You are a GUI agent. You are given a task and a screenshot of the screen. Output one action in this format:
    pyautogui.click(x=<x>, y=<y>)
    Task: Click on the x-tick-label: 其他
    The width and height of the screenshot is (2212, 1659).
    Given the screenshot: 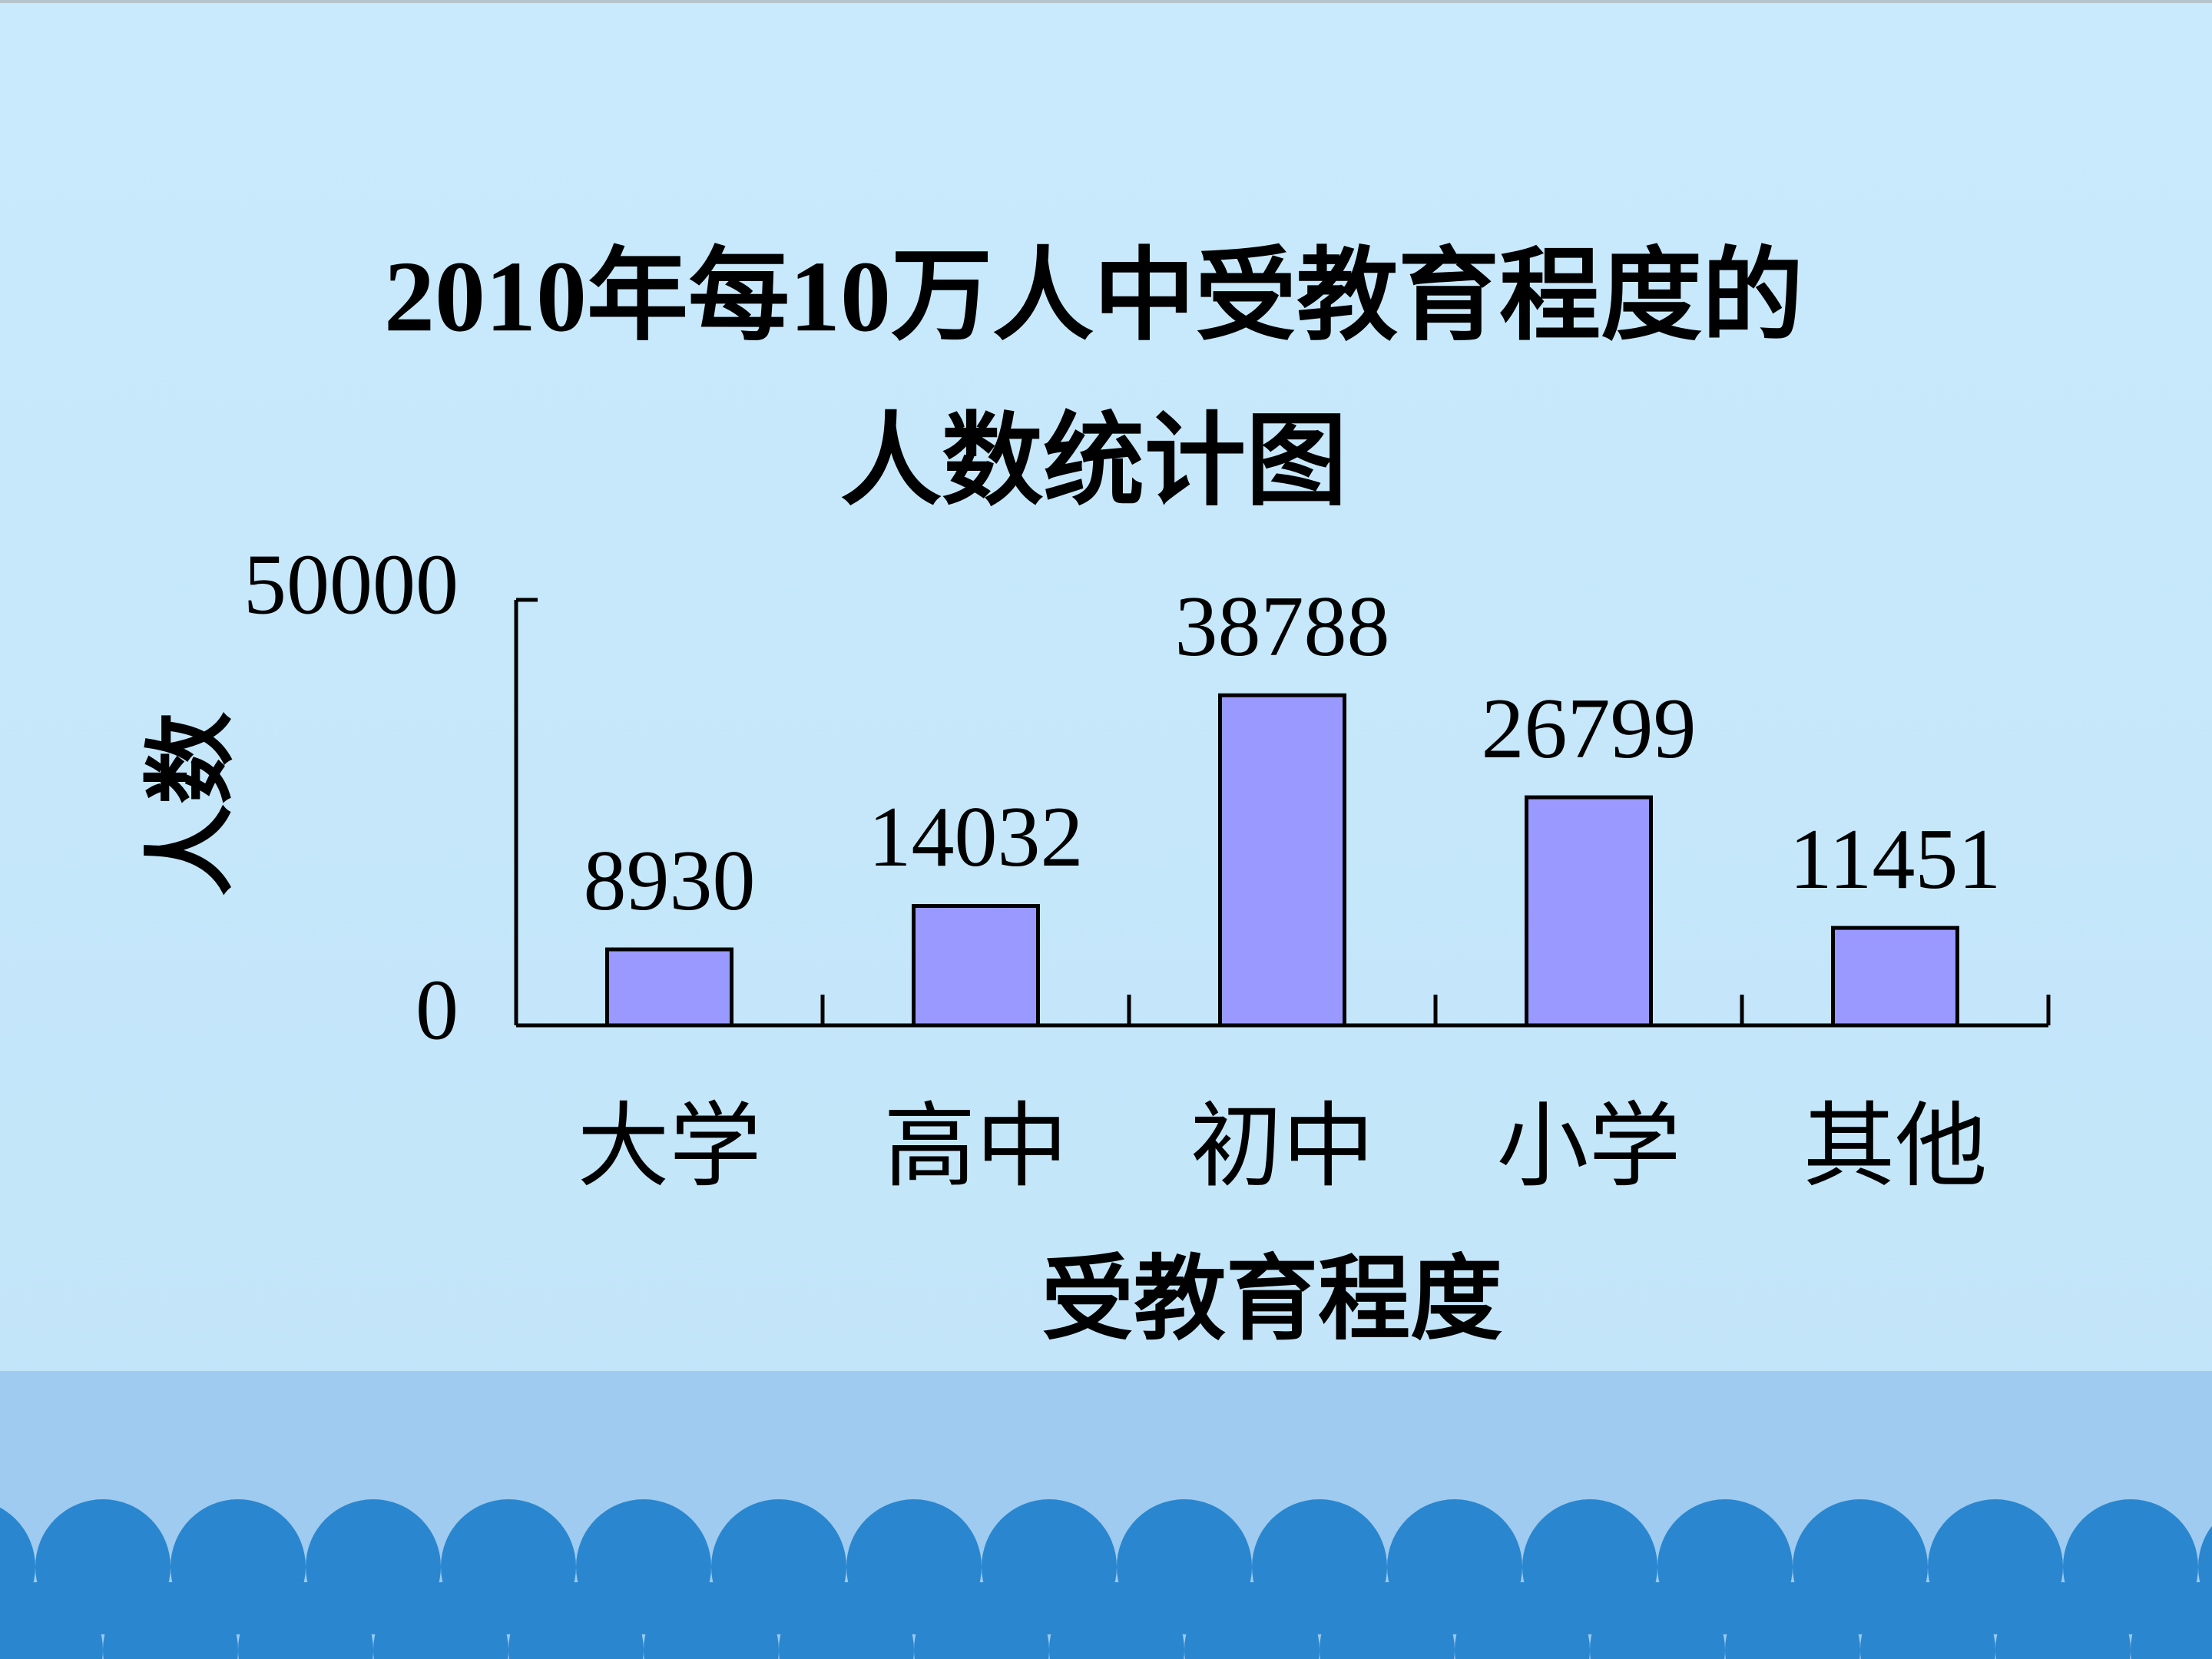 What is the action you would take?
    pyautogui.click(x=1896, y=1147)
    